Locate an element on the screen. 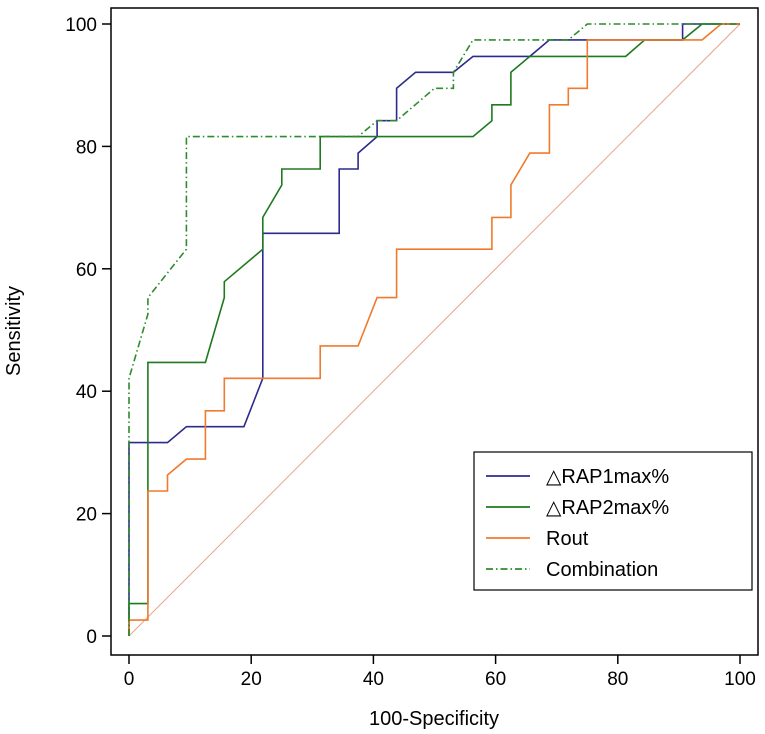 This screenshot has width=765, height=734. y-axis-title: Sensitivity is located at coordinates (14, 331).